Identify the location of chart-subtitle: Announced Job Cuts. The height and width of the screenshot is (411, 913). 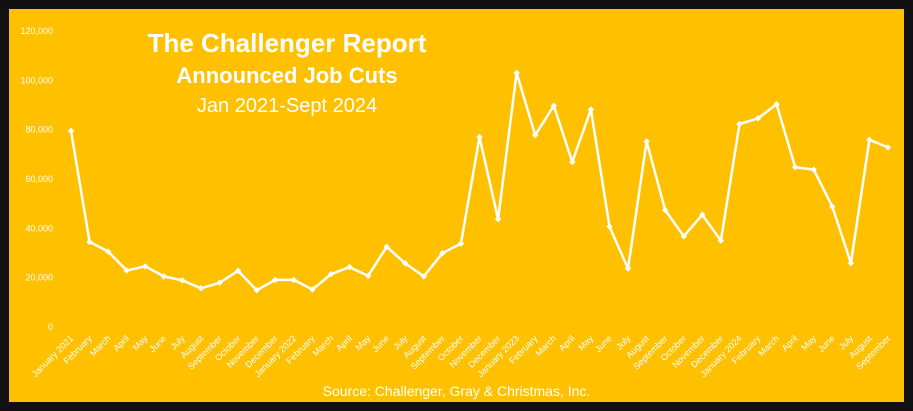
(287, 75).